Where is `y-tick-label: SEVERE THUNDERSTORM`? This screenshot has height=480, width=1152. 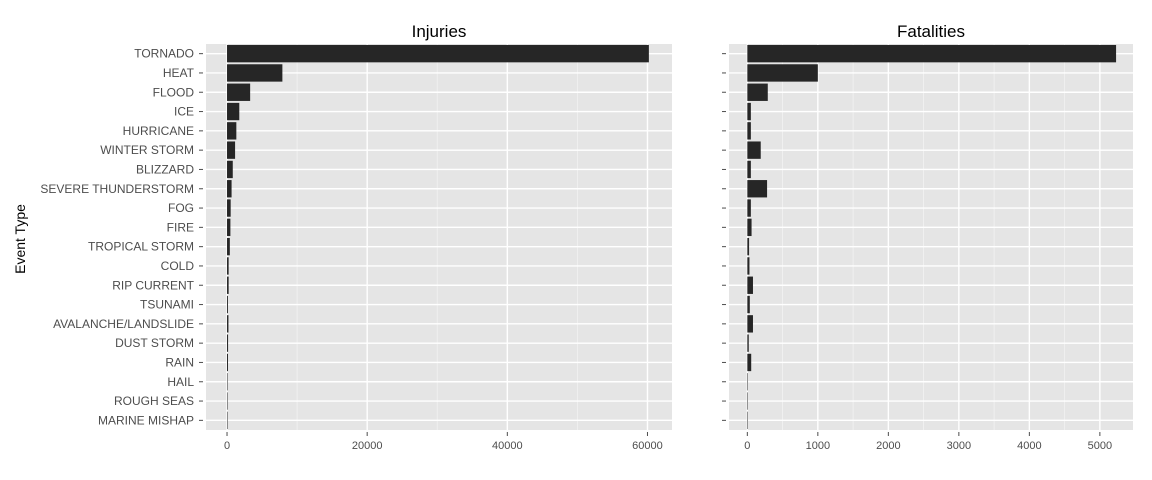
y-tick-label: SEVERE THUNDERSTORM is located at coordinates (117, 189).